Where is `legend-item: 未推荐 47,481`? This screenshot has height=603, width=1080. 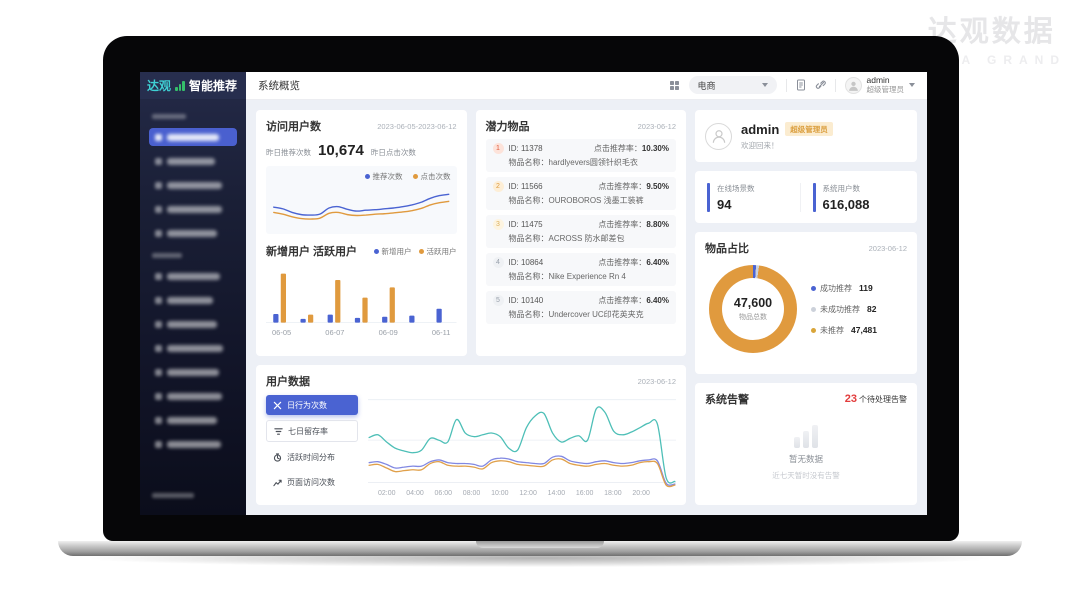
legend-item: 未推荐 47,481 is located at coordinates (844, 330).